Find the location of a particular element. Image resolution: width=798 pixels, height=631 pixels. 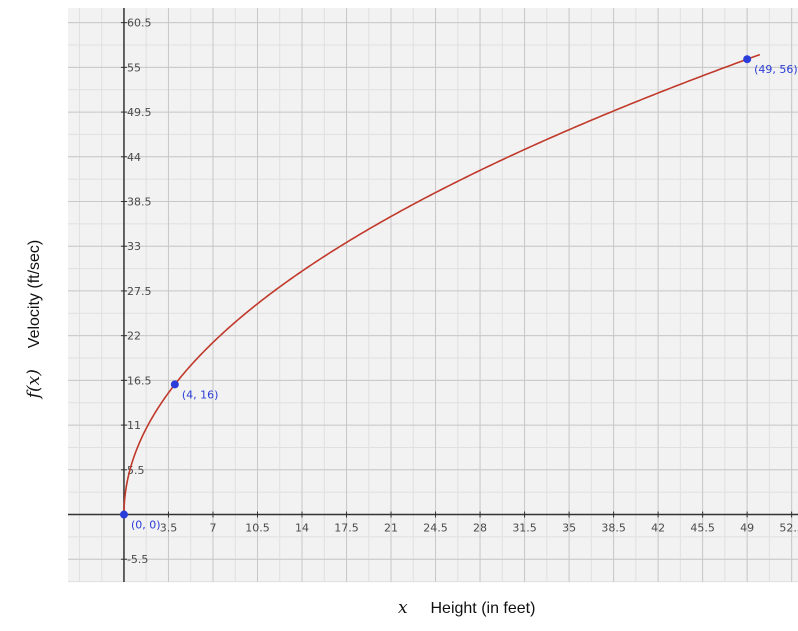

y-tick-label: 11 is located at coordinates (134, 425).